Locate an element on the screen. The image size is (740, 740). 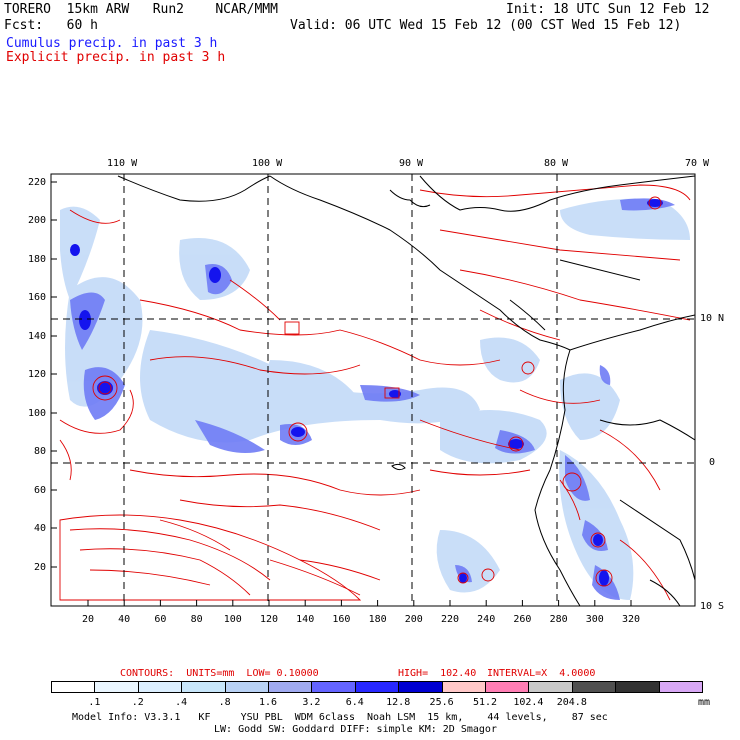
legend-value: .2 is located at coordinates (137, 702).